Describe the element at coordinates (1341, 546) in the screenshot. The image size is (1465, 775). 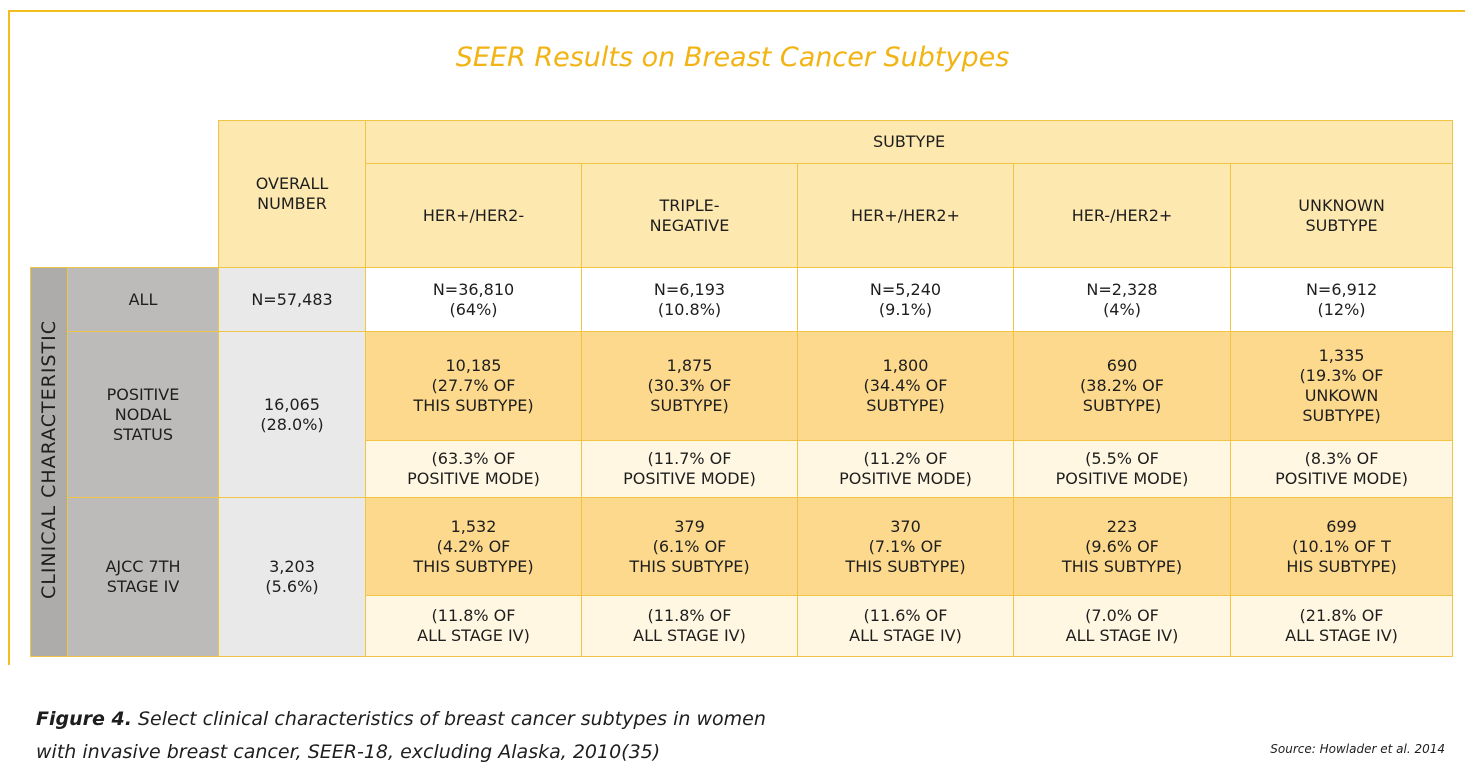
I see `cell: 699 (10.1% OF T HIS SUBTYPE)` at that location.